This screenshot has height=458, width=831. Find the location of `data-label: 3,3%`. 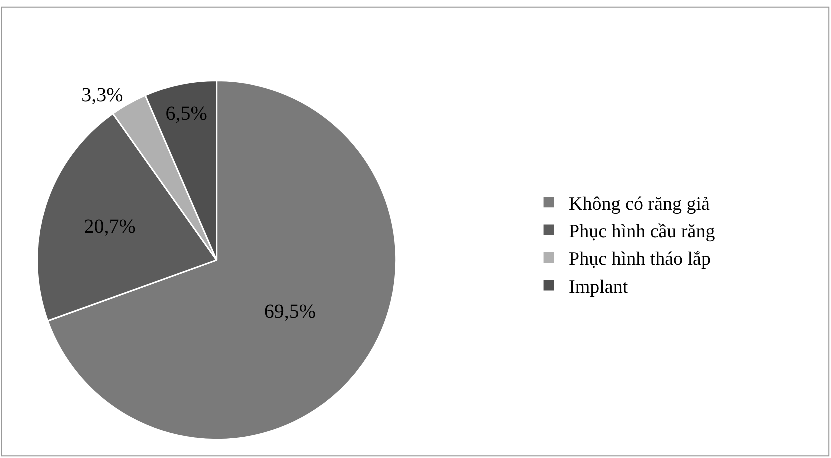

data-label: 3,3% is located at coordinates (103, 95).